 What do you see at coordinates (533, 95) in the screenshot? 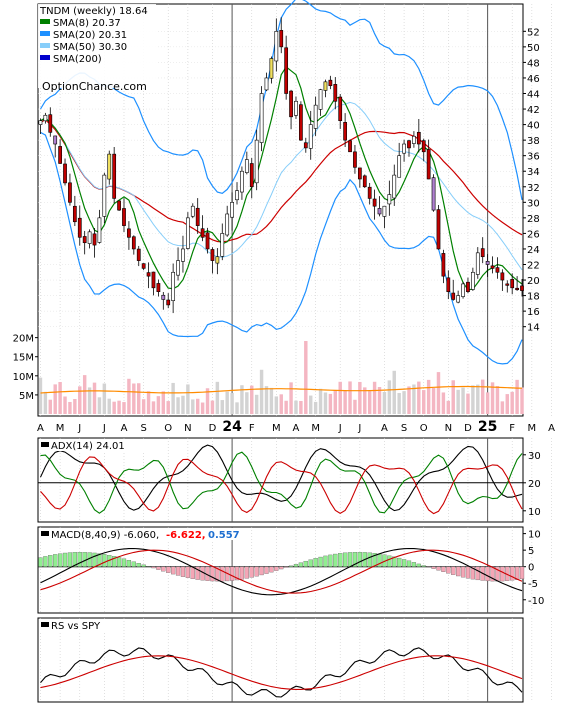
I see `y-tick-label: 44` at bounding box center [533, 95].